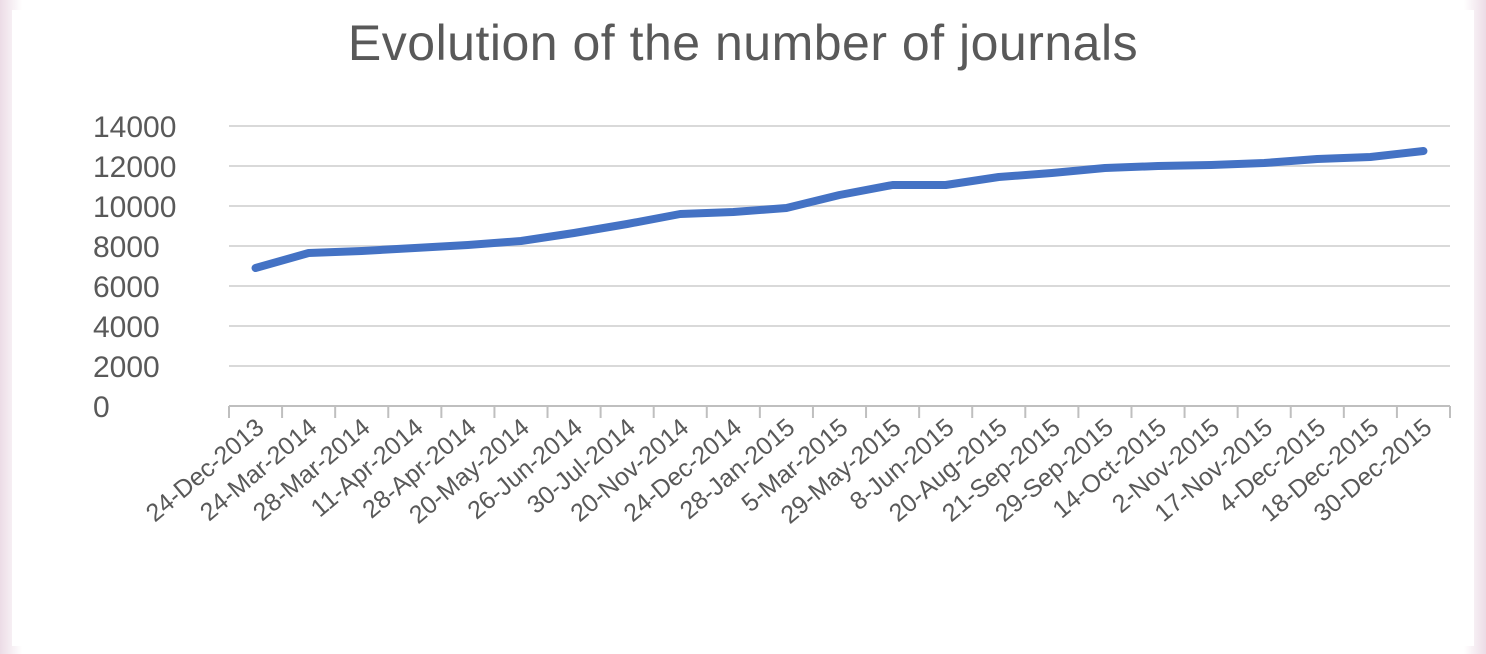  Describe the element at coordinates (101, 407) in the screenshot. I see `y-tick-label: 0` at that location.